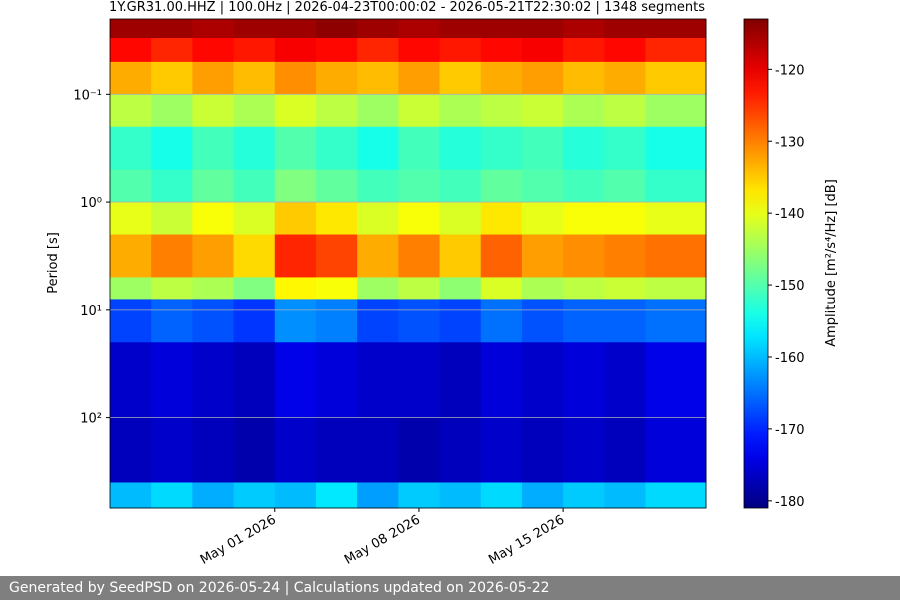 This screenshot has height=600, width=900. I want to click on colorbar-tick-label: -140, so click(790, 214).